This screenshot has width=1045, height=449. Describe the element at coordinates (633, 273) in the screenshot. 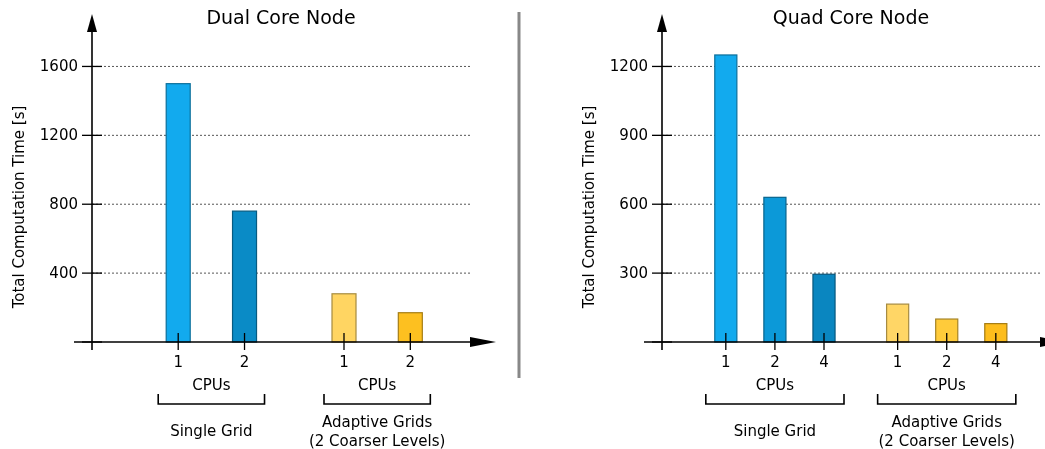

I see `y-tick-label: 300` at that location.